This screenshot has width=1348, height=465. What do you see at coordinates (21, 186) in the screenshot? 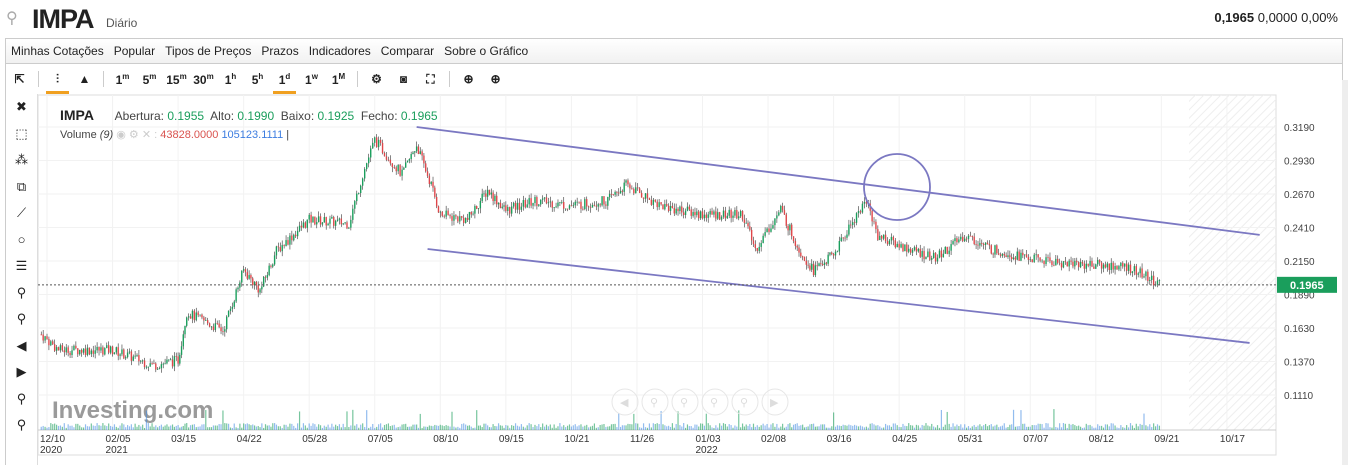
I see `copy-icon: ⧉` at bounding box center [21, 186].